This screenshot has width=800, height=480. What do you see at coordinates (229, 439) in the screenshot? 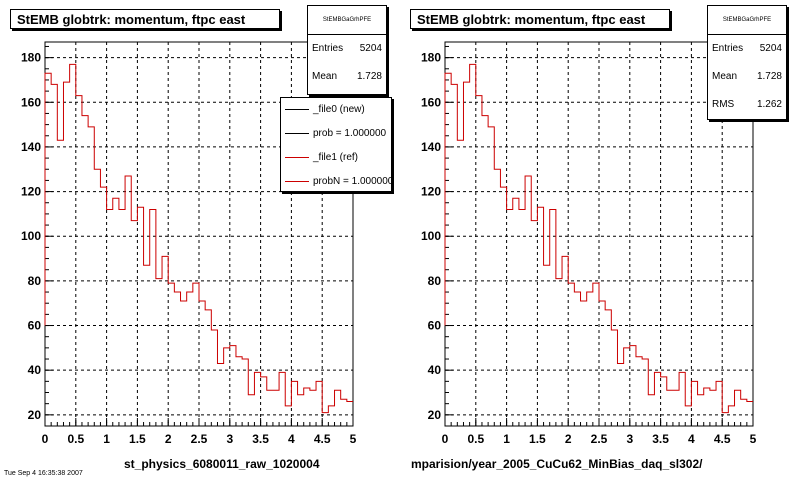
I see `x-tick-label: 3` at bounding box center [229, 439].